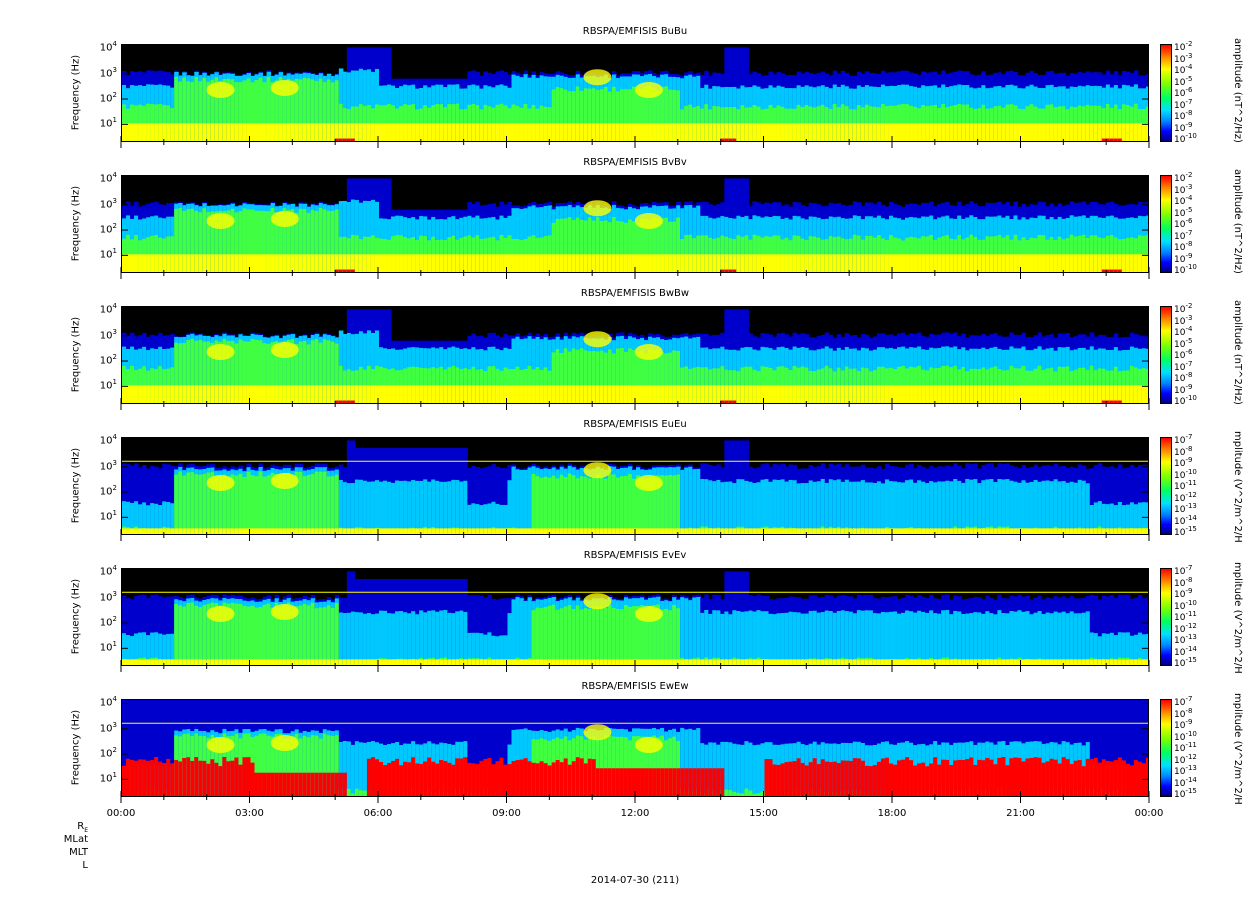  What do you see at coordinates (1191, 637) in the screenshot?
I see `tick-exponent: -13` at bounding box center [1191, 637].